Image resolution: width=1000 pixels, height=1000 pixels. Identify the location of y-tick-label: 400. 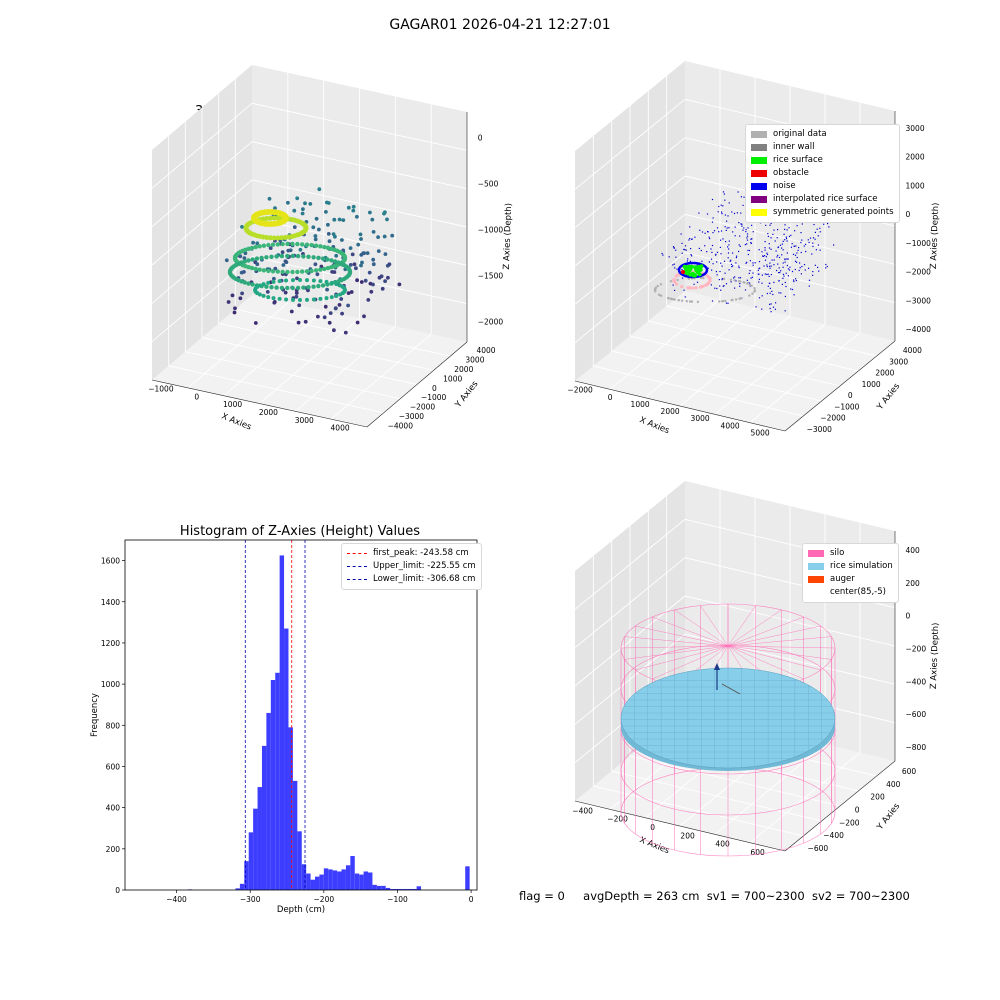
(893, 784).